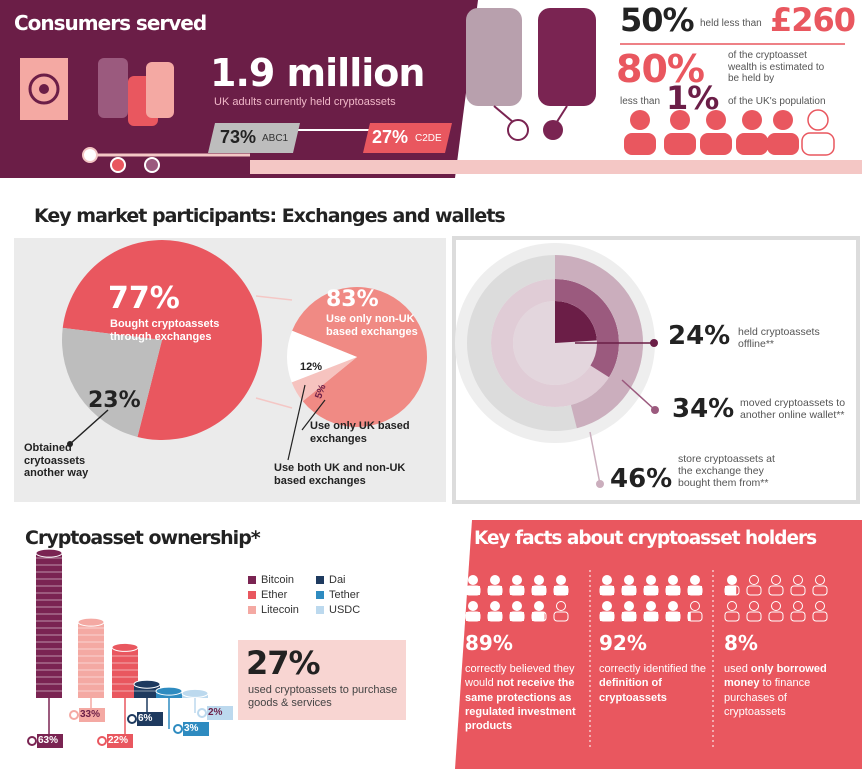 This screenshot has height=769, width=862. What do you see at coordinates (531, 74) in the screenshot?
I see `database-icons` at bounding box center [531, 74].